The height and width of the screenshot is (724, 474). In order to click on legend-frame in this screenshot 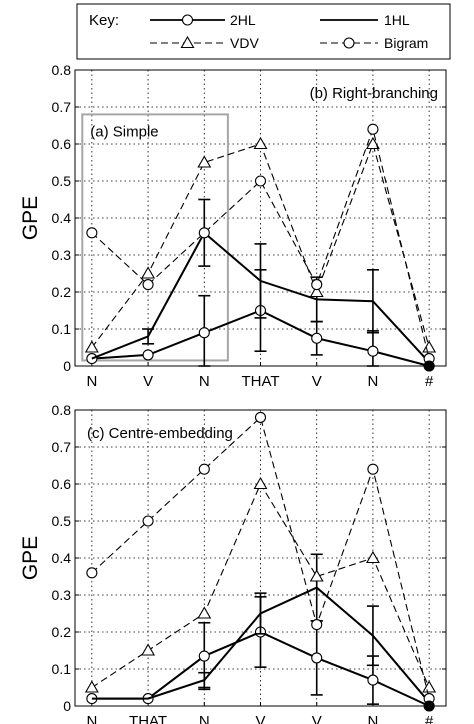, I will do `click(263, 31)`.